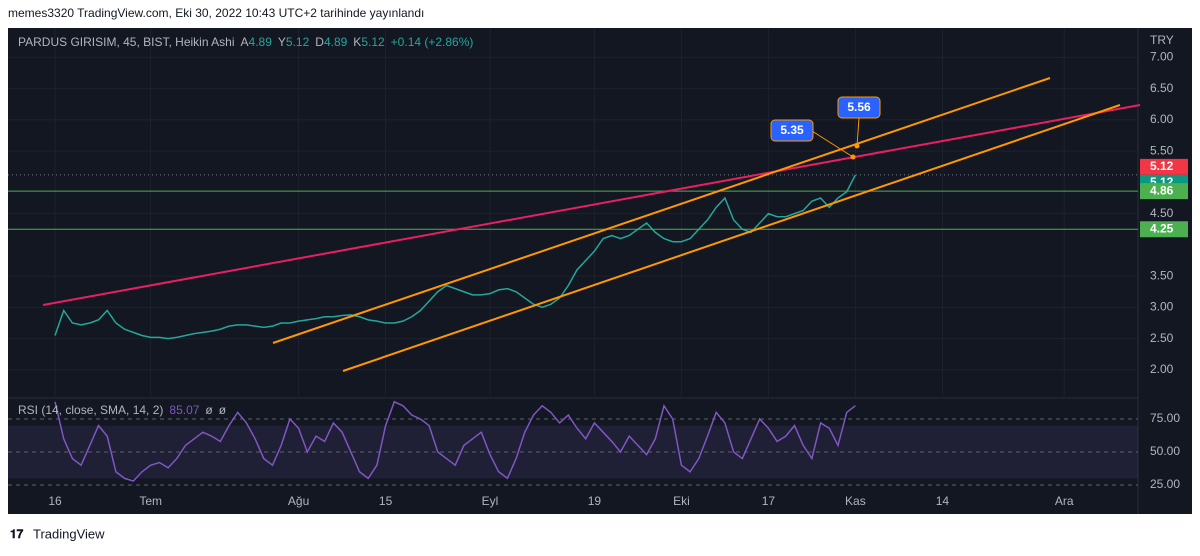 This screenshot has width=1200, height=556. I want to click on y-tick-label: 6.50, so click(1162, 88).